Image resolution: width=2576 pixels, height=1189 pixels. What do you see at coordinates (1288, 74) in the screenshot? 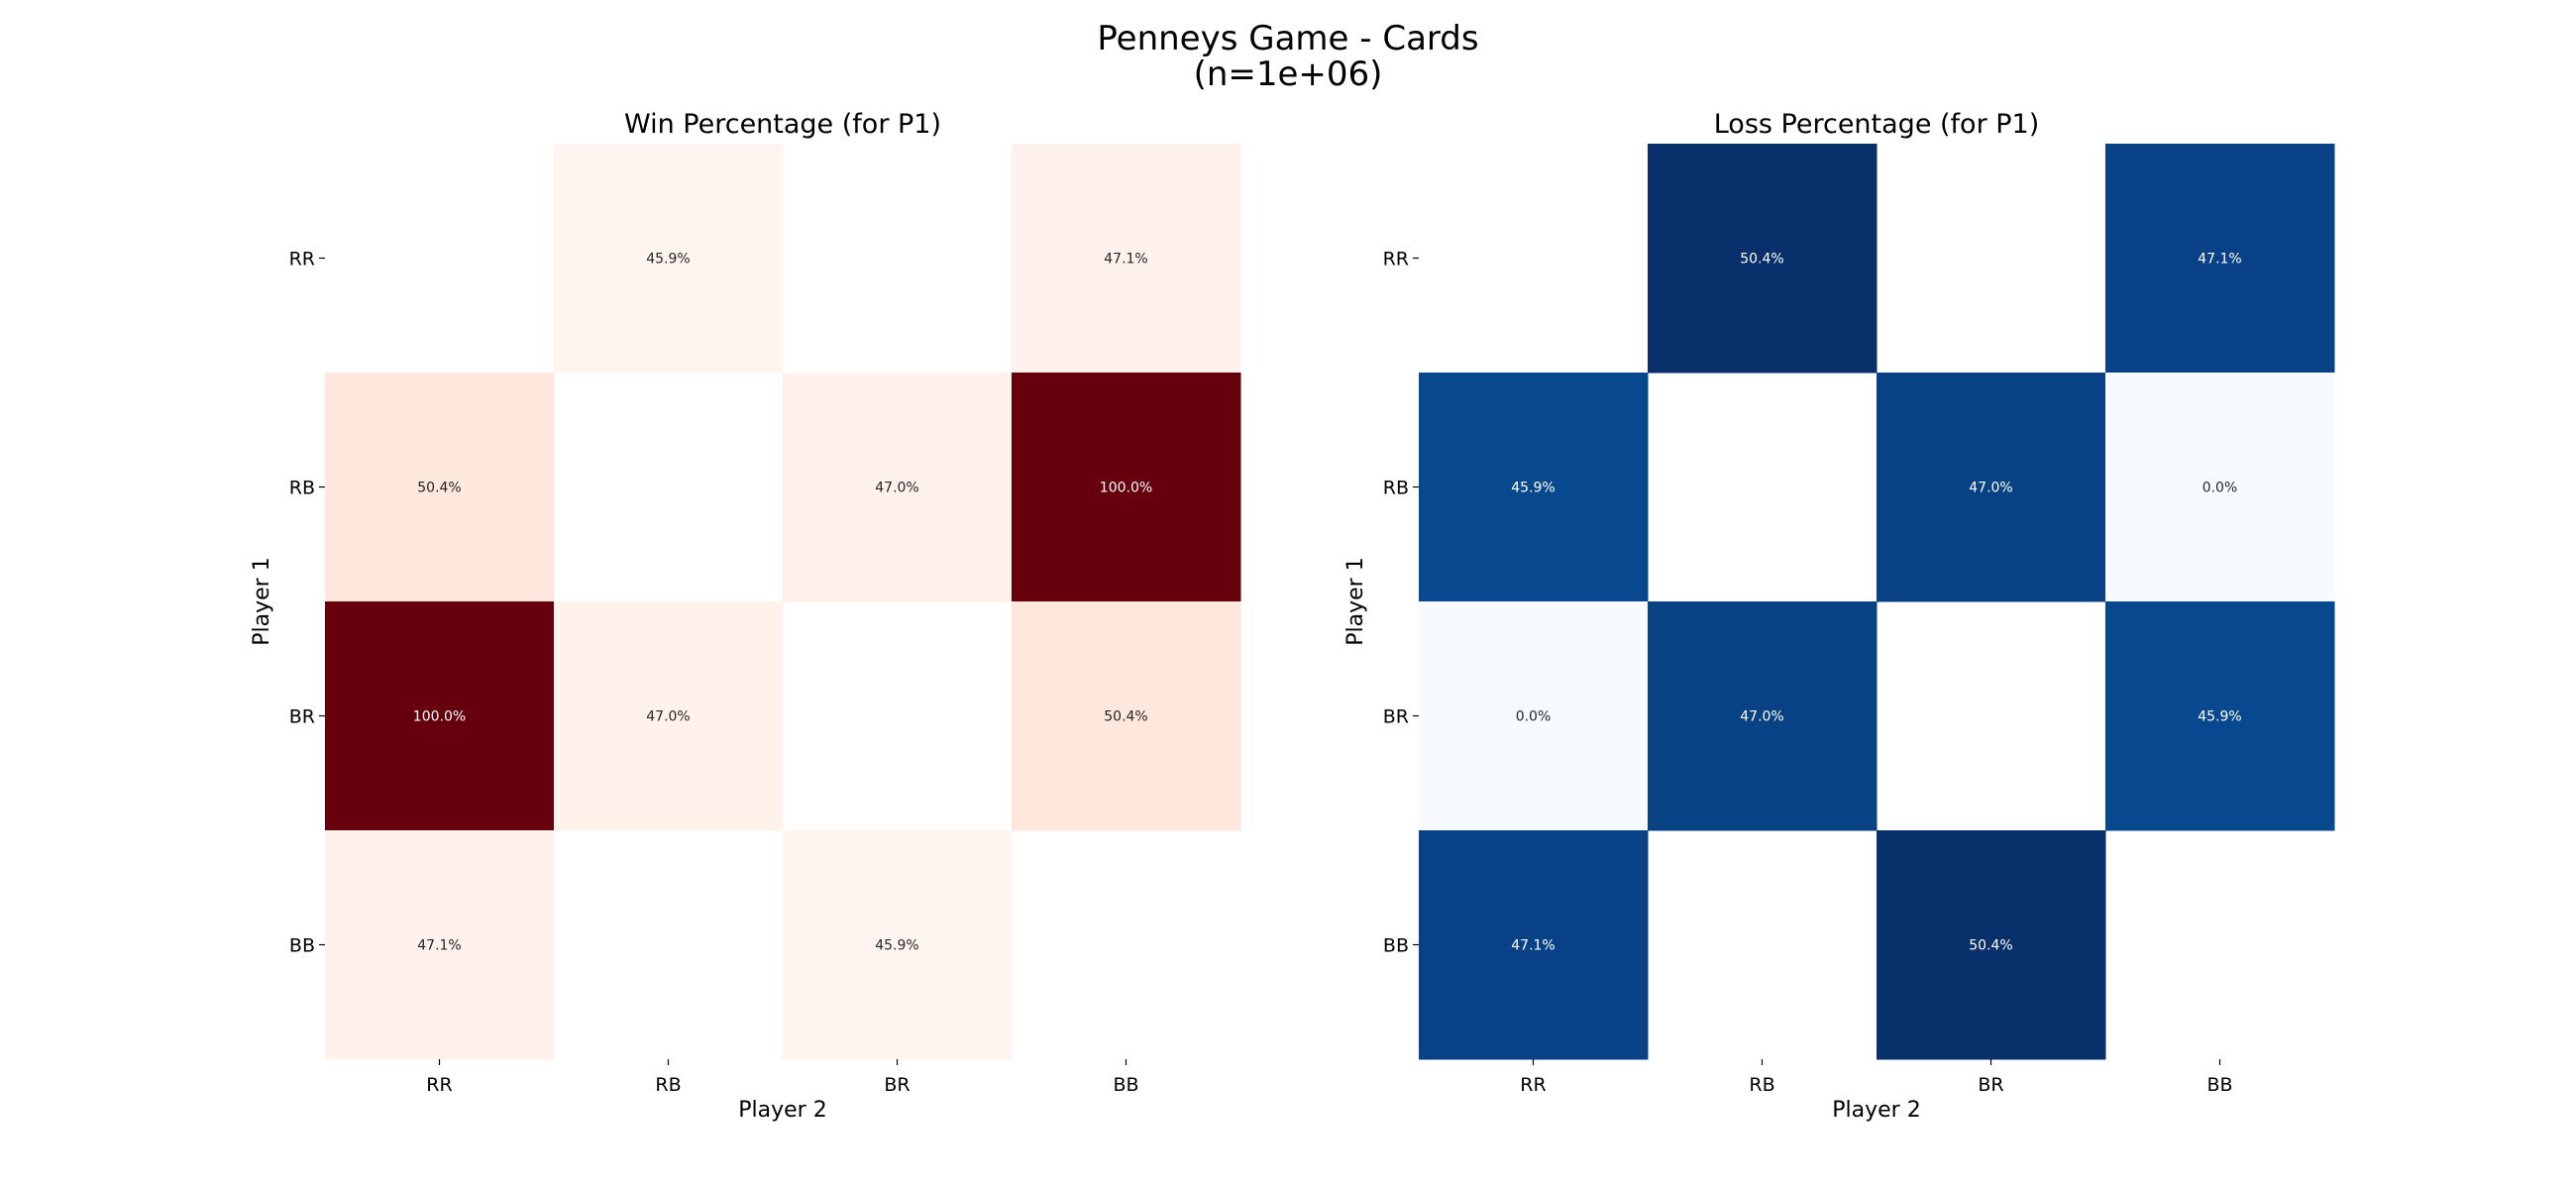
I see `figure-subtitle: (n=1e+06)` at bounding box center [1288, 74].